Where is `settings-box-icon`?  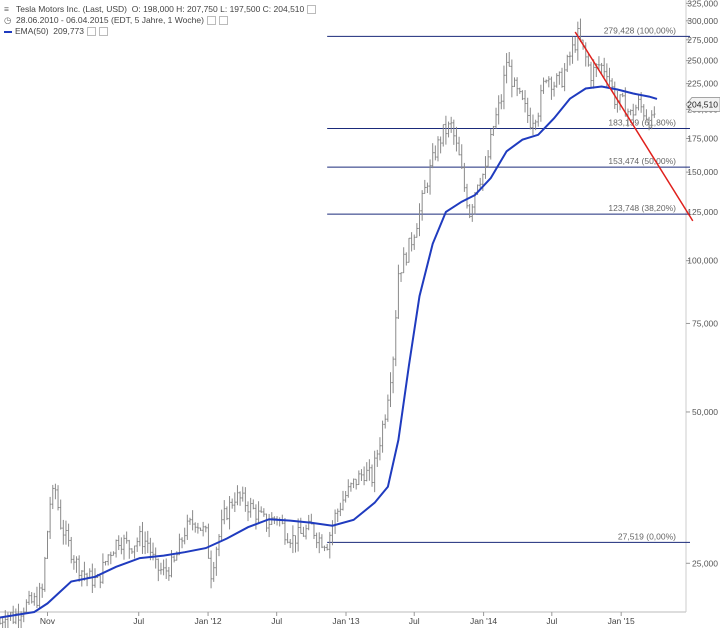 settings-box-icon is located at coordinates (312, 10).